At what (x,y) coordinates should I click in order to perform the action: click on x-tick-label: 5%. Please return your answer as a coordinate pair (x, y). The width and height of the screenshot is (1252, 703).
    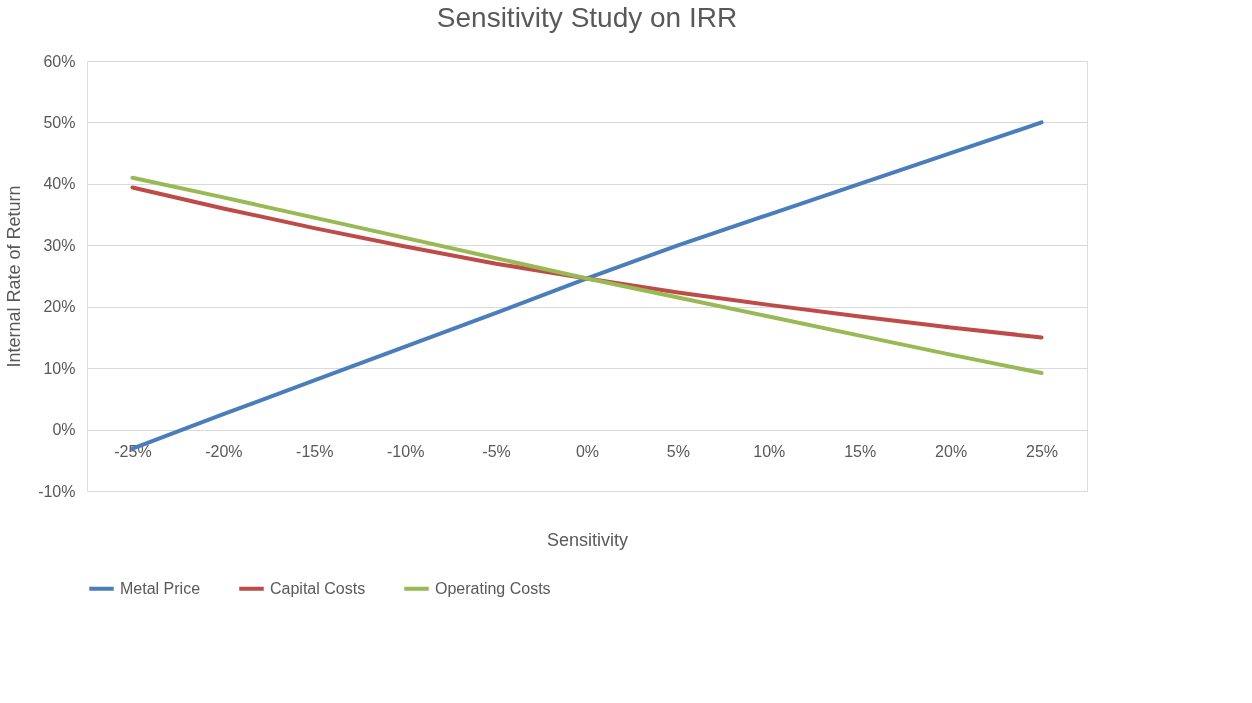
    Looking at the image, I should click on (678, 452).